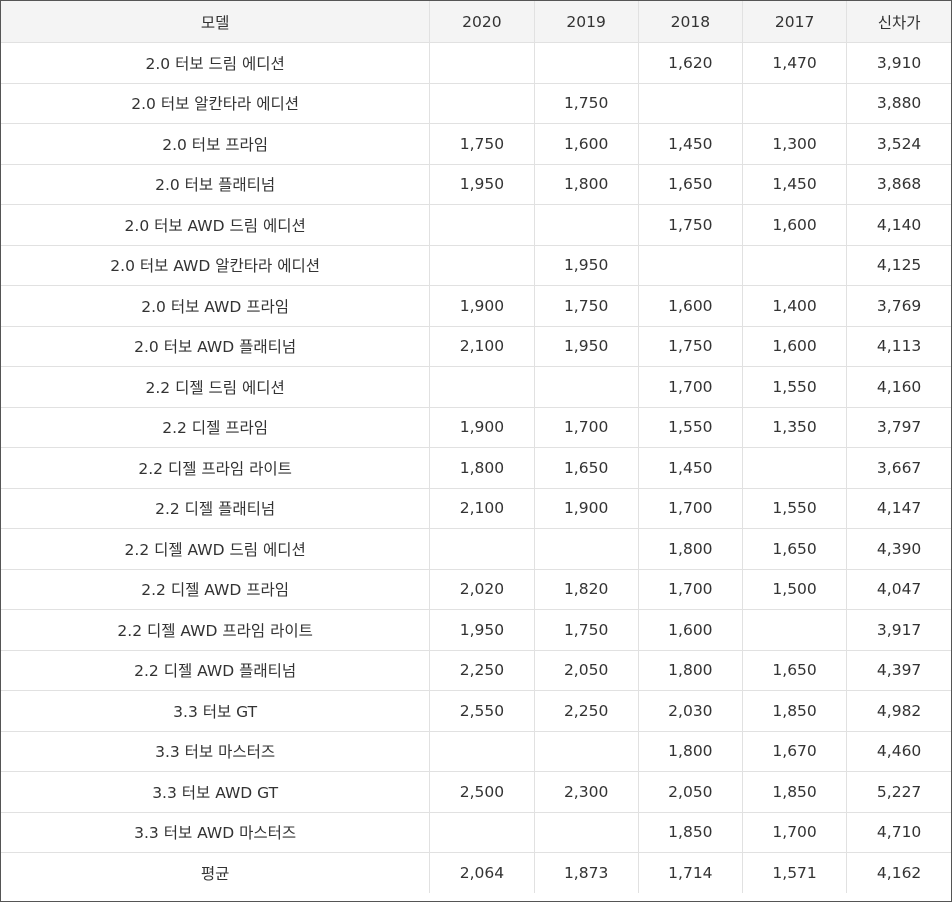 The height and width of the screenshot is (902, 952). What do you see at coordinates (482, 711) in the screenshot?
I see `price-2020-cell: 2,550` at bounding box center [482, 711].